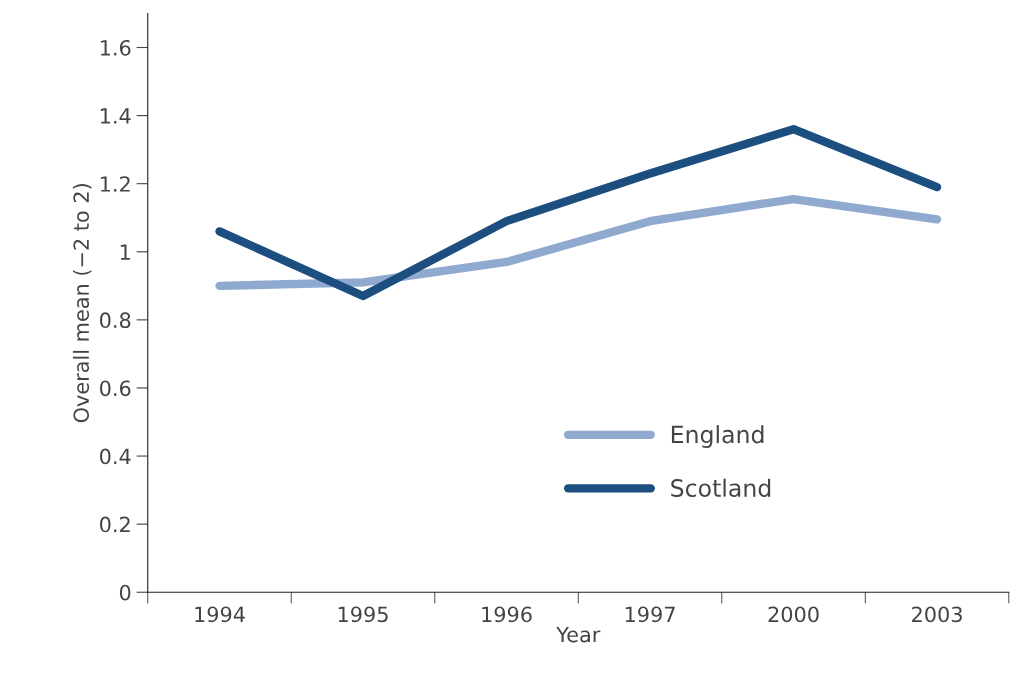  What do you see at coordinates (220, 614) in the screenshot?
I see `x-tick-label: 1994` at bounding box center [220, 614].